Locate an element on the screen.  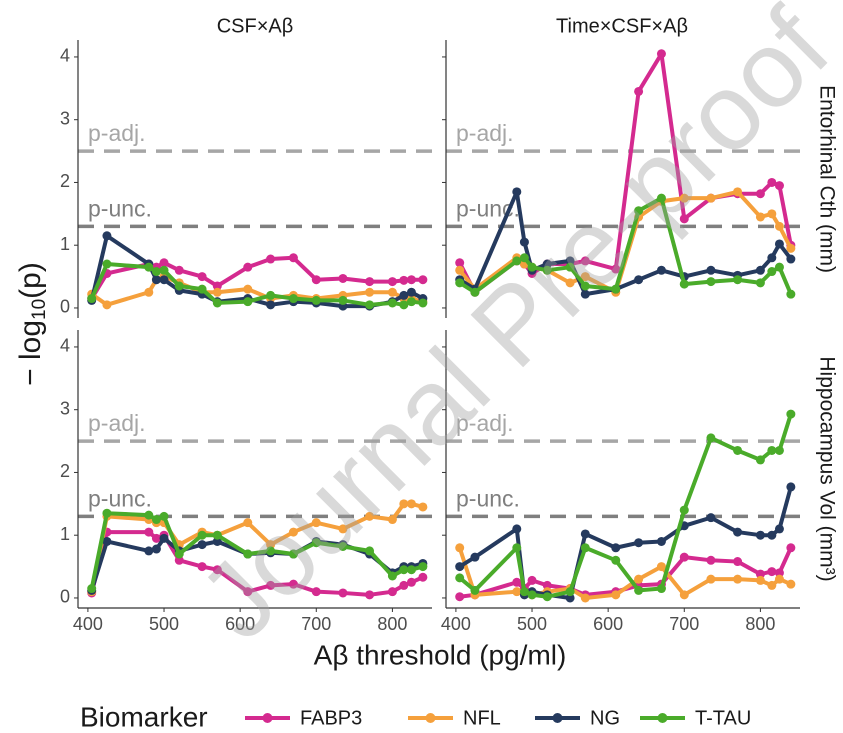
y-tick-label: 1 is located at coordinates (65, 244).